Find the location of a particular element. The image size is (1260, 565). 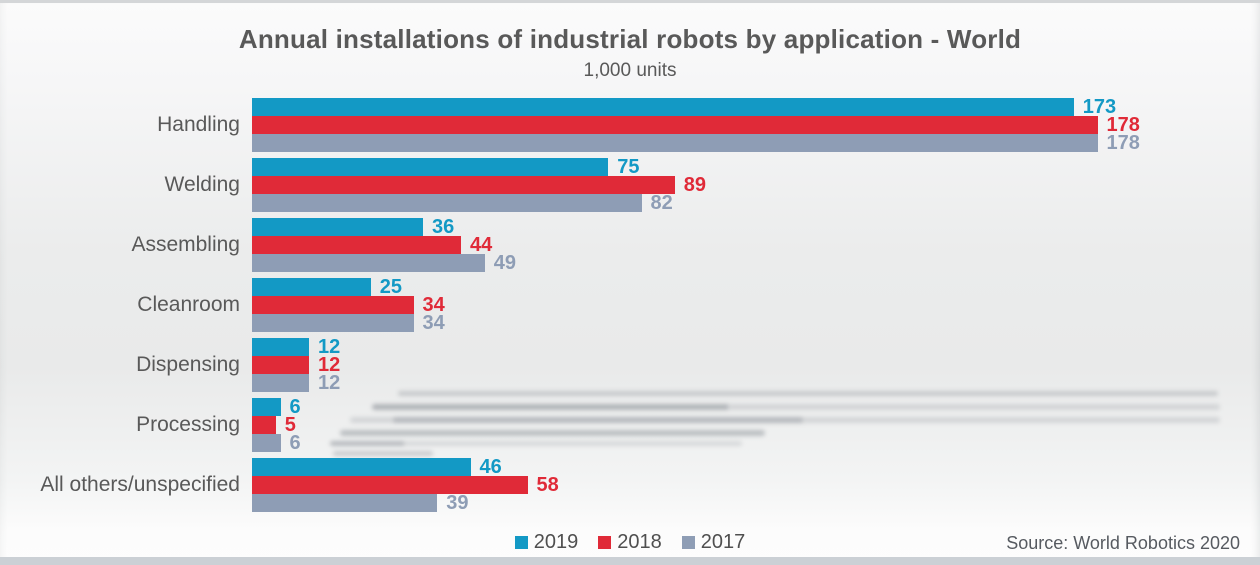

chart-row: Dispensing 12 12 12 is located at coordinates (630, 365).